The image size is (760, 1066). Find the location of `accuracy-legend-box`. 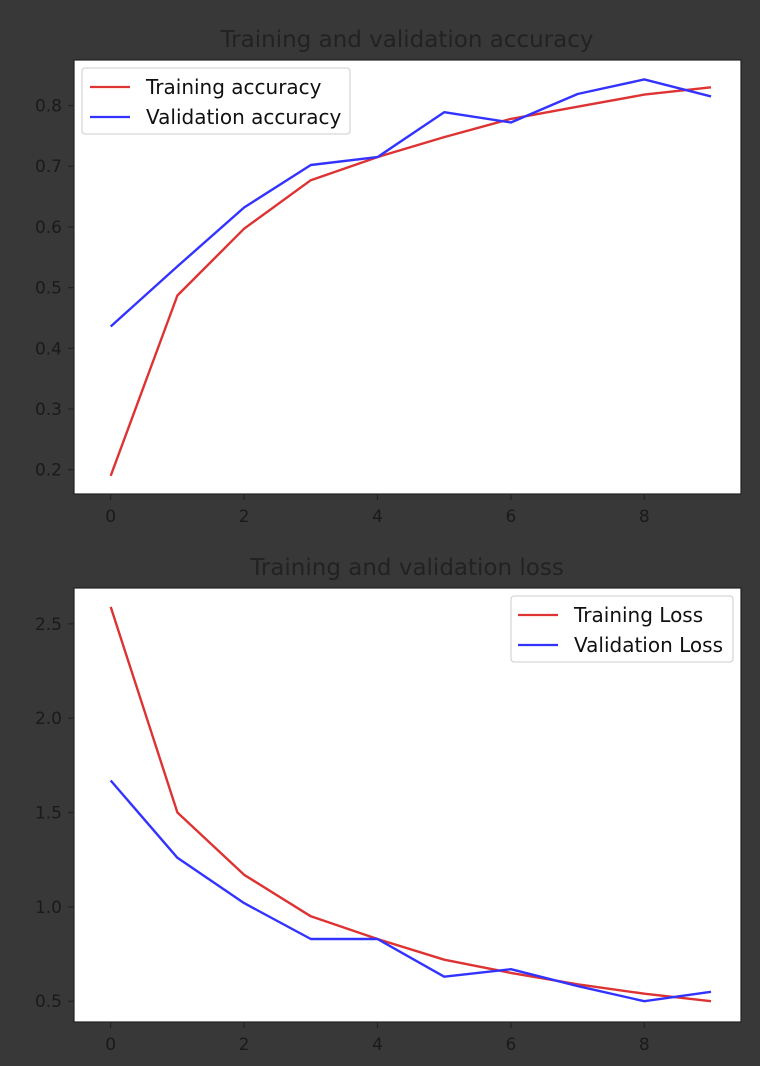

accuracy-legend-box is located at coordinates (216, 101).